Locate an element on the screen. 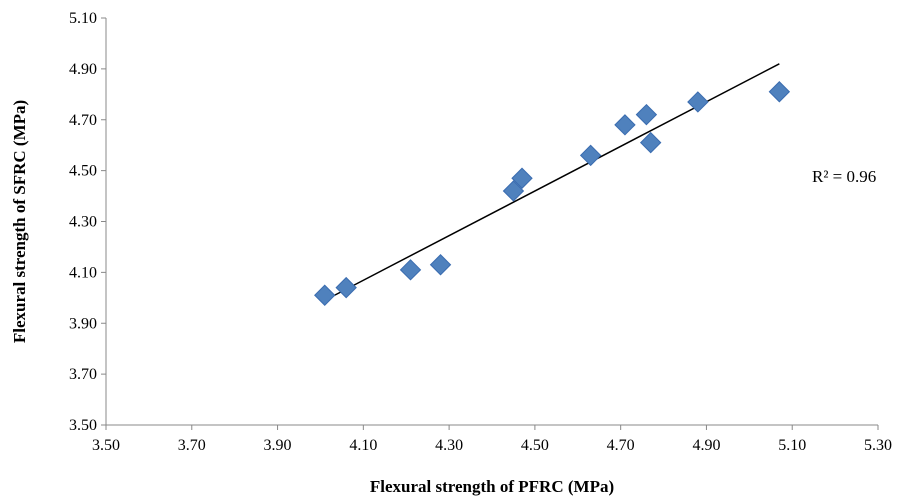 The height and width of the screenshot is (501, 906). y-axis-title: Flexural strength of SFRC (MPa) is located at coordinates (19, 221).